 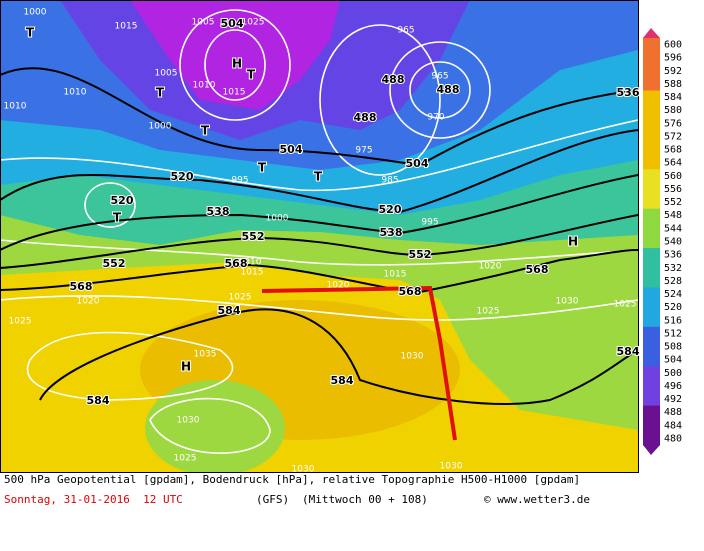 I want to click on scale-label: 576, so click(x=673, y=123).